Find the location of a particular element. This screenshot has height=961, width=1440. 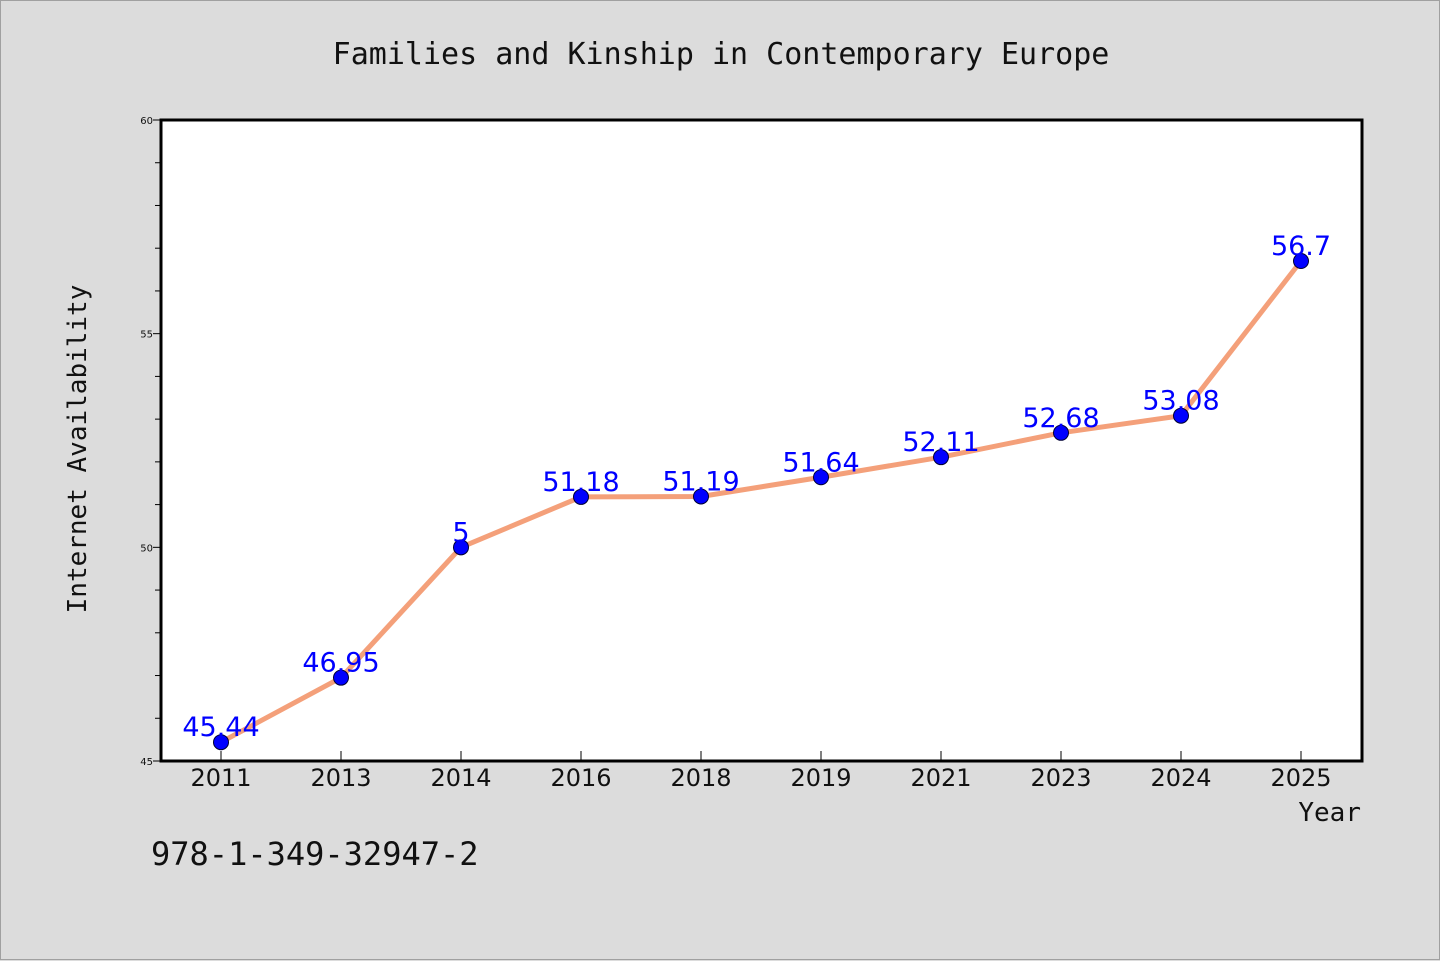

x-tick-label: 2013 is located at coordinates (340, 778).